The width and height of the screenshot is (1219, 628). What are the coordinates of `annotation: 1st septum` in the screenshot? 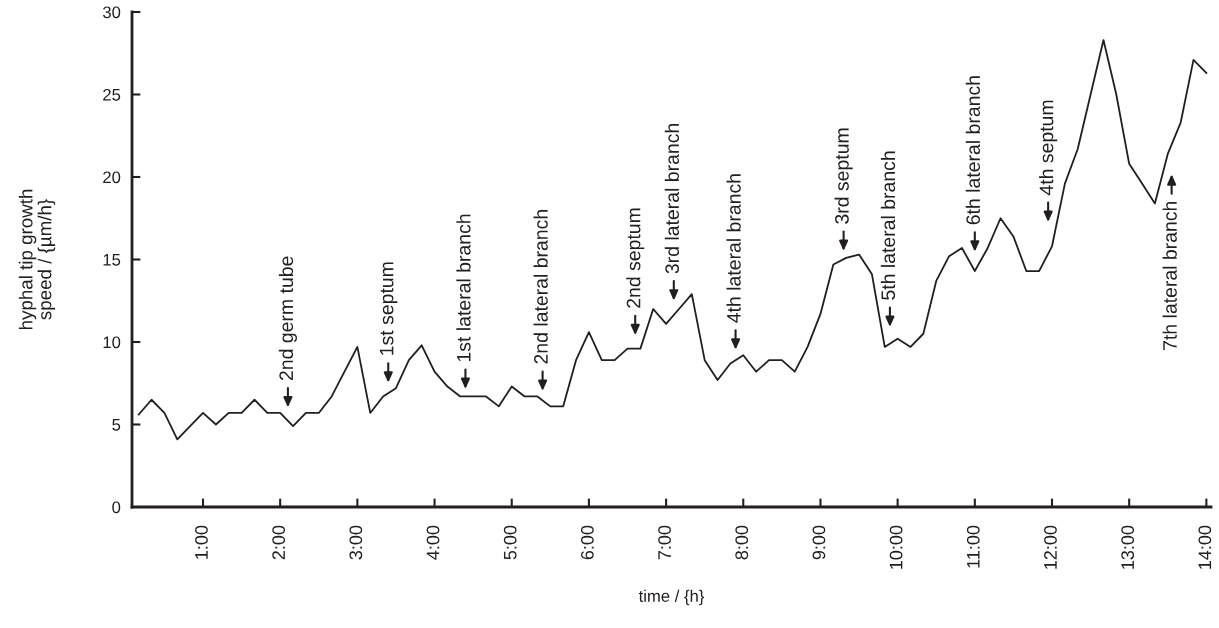 It's located at (388, 308).